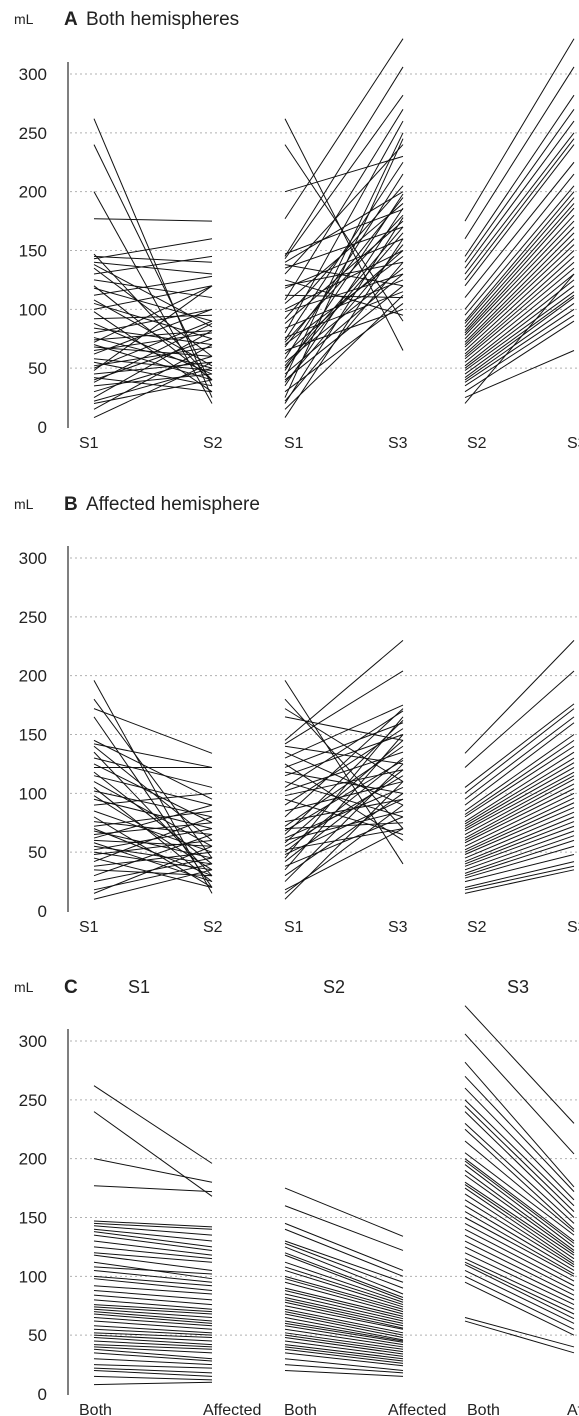 The width and height of the screenshot is (579, 1416). What do you see at coordinates (33, 735) in the screenshot?
I see `y-tick-label-b-150: 150` at bounding box center [33, 735].